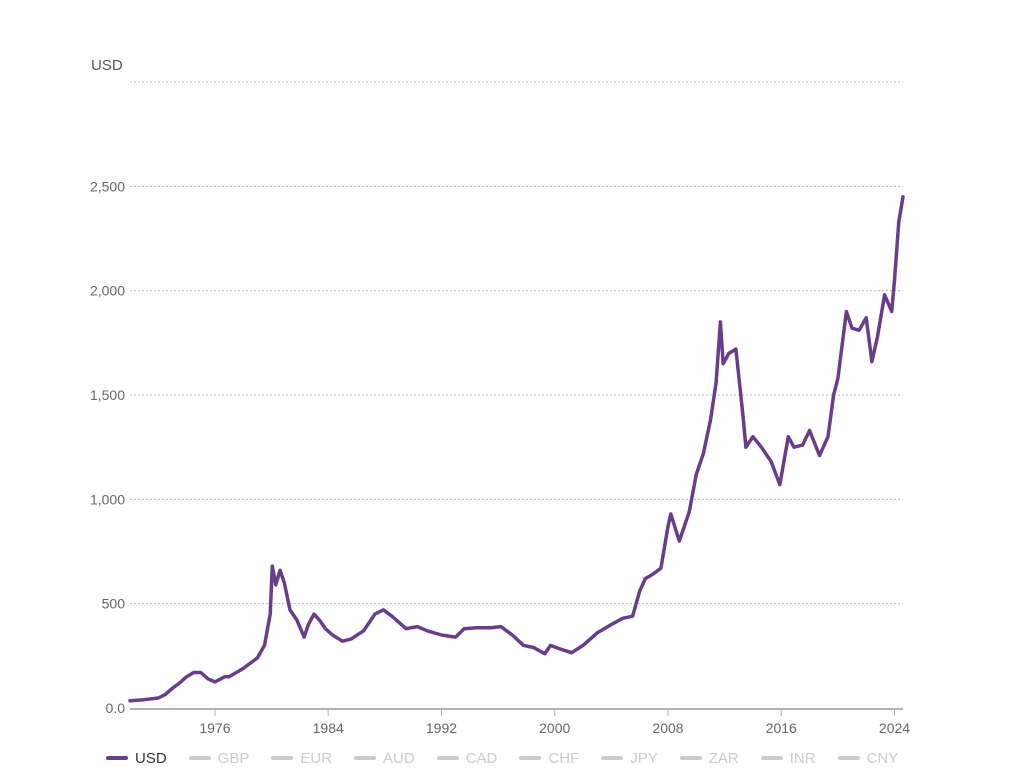 The image size is (1024, 768). Describe the element at coordinates (151, 758) in the screenshot. I see `legend-label: USD` at that location.